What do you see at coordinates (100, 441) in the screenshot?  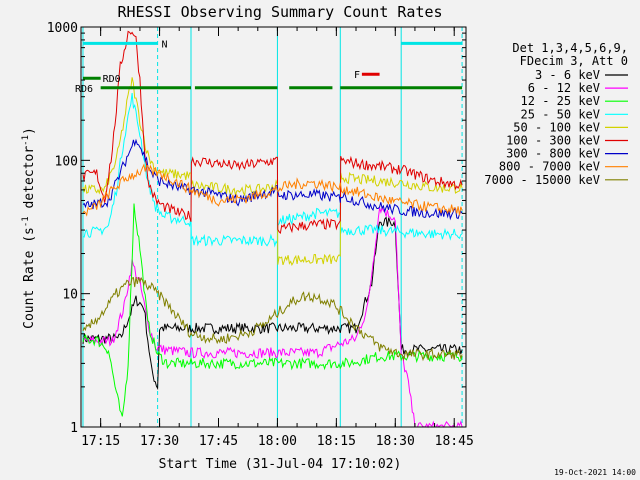 I see `x-tick-label-0: 17:15` at bounding box center [100, 441].